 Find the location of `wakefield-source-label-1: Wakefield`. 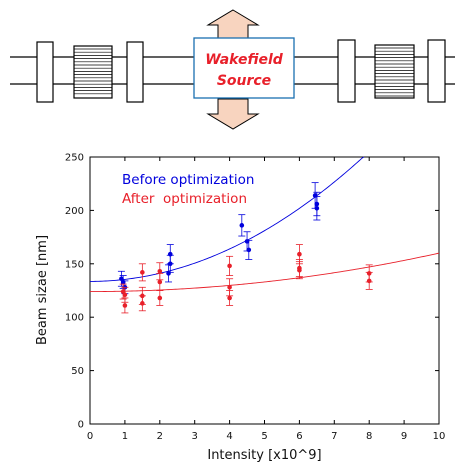

wakefield-source-label-1: Wakefield is located at coordinates (244, 60).